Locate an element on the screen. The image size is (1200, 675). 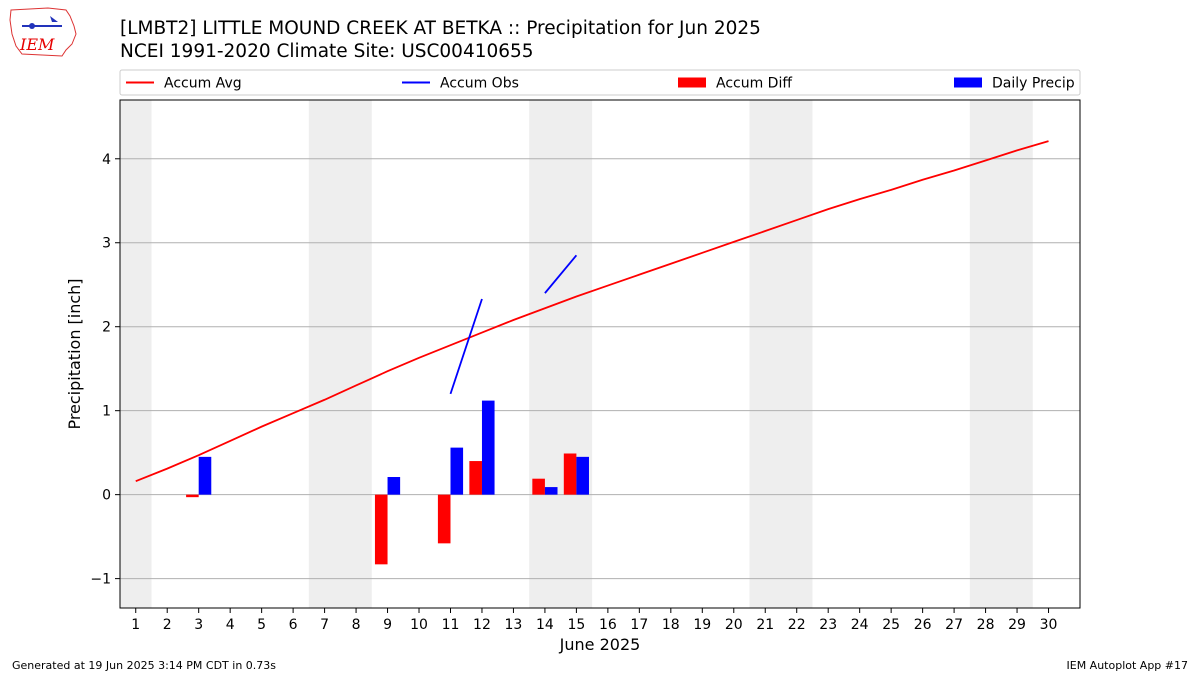
iowa-outline-icon is located at coordinates (43, 32).